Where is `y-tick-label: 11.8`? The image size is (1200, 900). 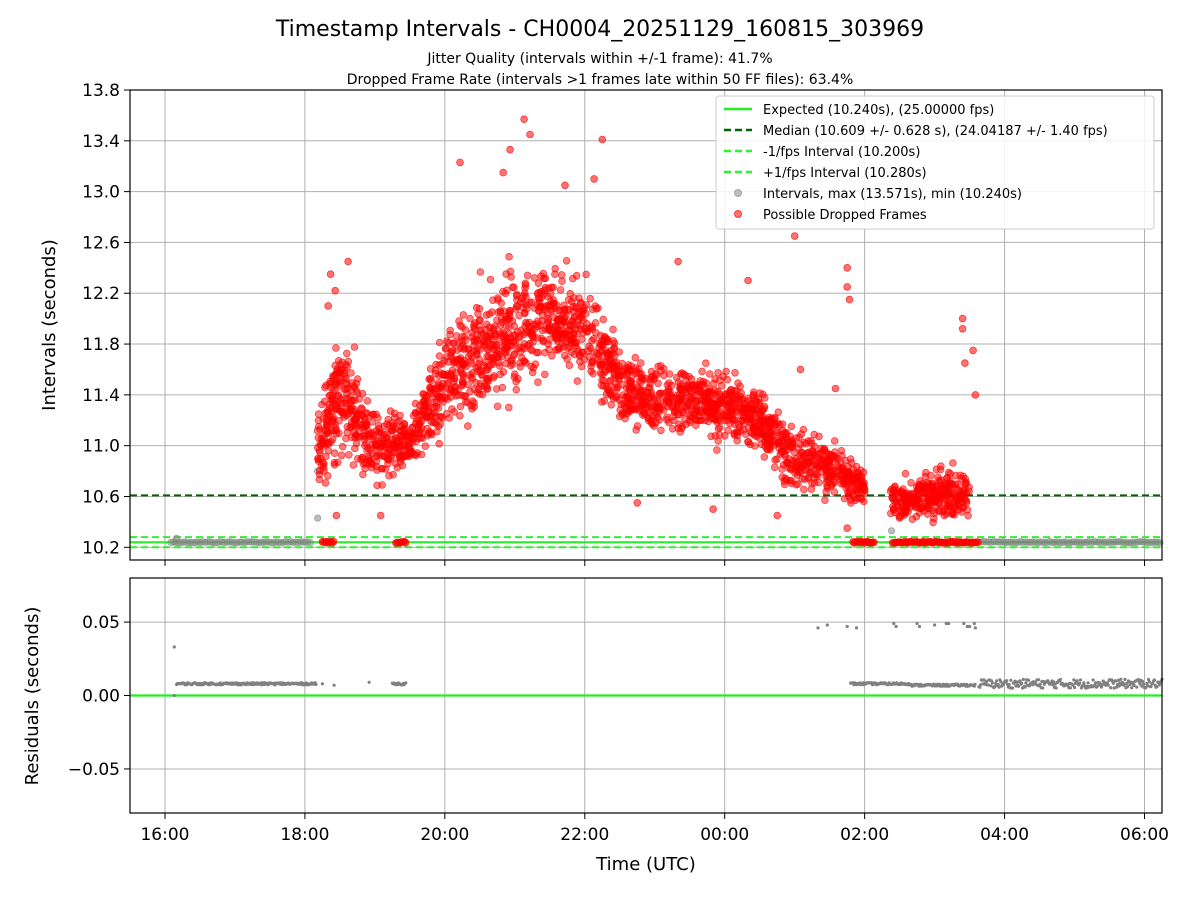 y-tick-label: 11.8 is located at coordinates (101, 345).